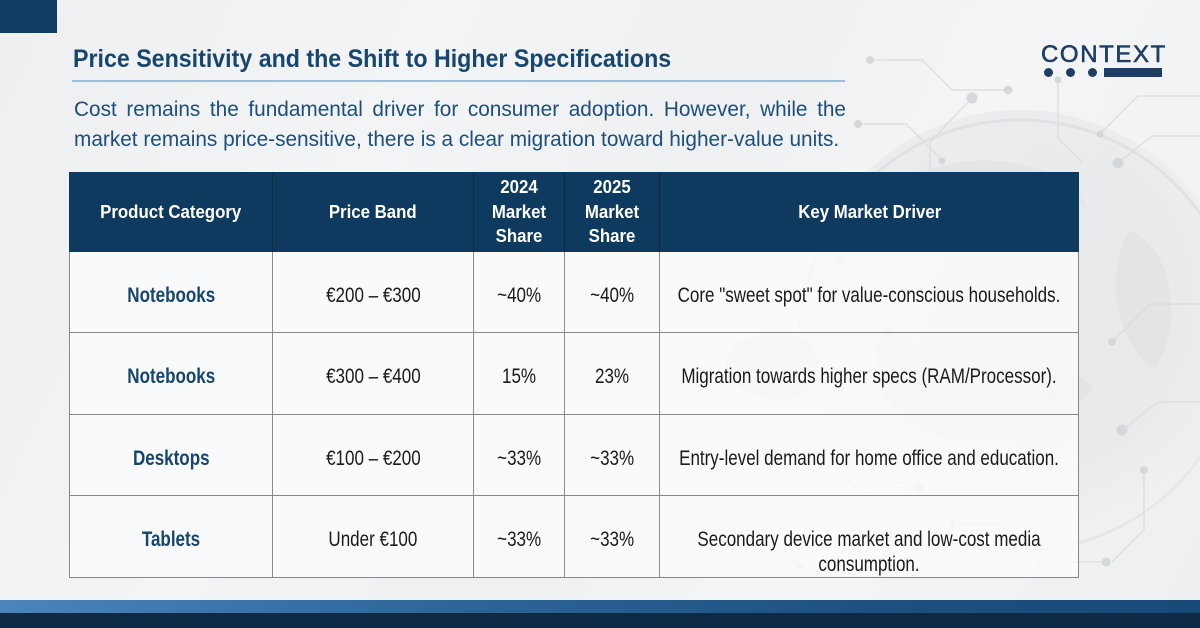 Image resolution: width=1200 pixels, height=628 pixels. What do you see at coordinates (1104, 55) in the screenshot?
I see `context-logo-wordmark: CONTEXT` at bounding box center [1104, 55].